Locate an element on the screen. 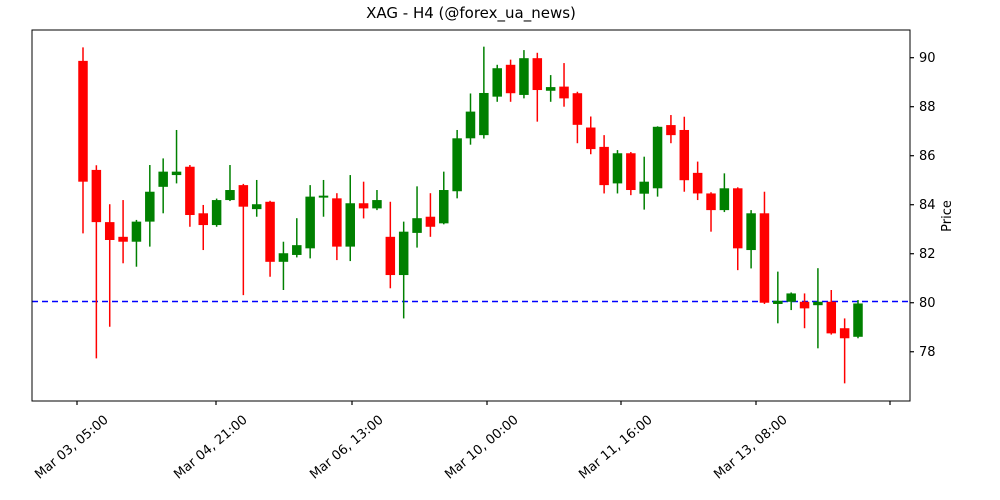 The image size is (1000, 500). x-tick-label: Mar 10, 00:00 is located at coordinates (481, 448).